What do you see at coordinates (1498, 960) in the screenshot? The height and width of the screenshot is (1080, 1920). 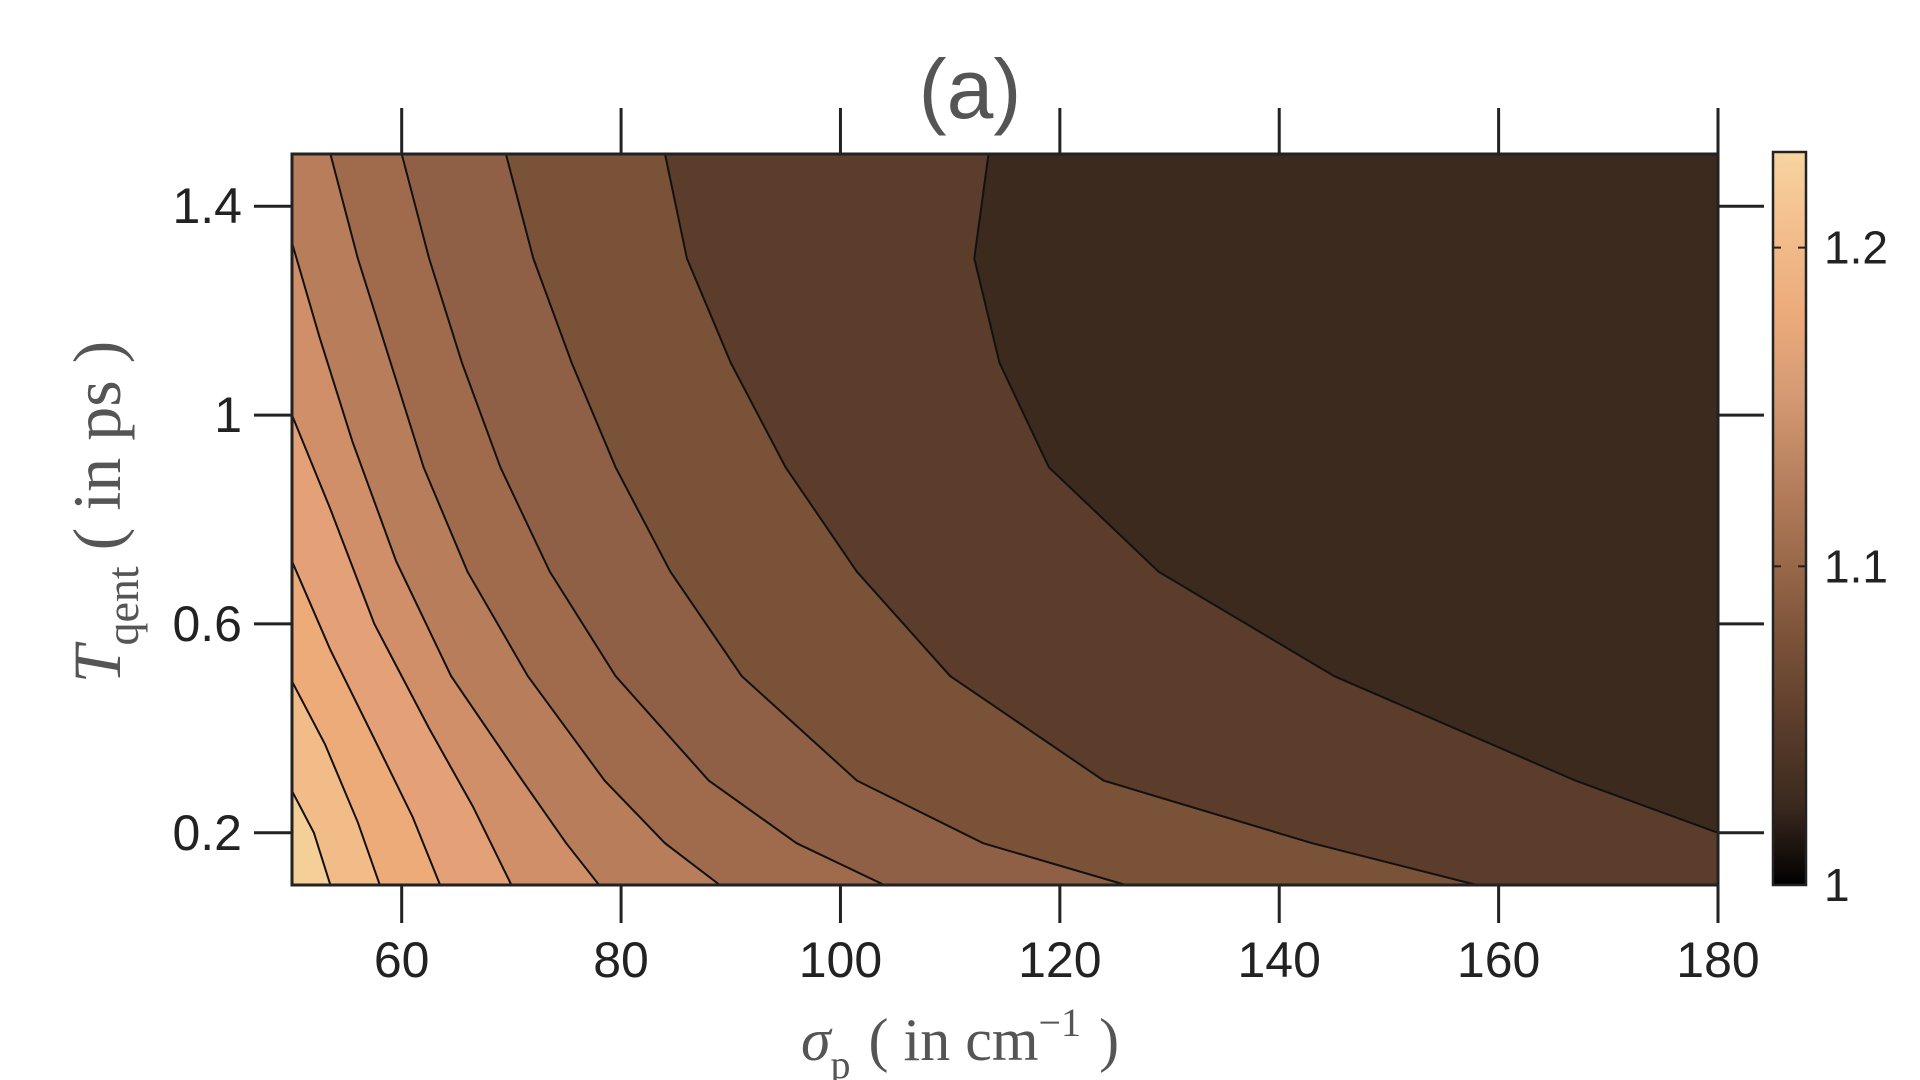 I see `x-tick-label: 160` at bounding box center [1498, 960].